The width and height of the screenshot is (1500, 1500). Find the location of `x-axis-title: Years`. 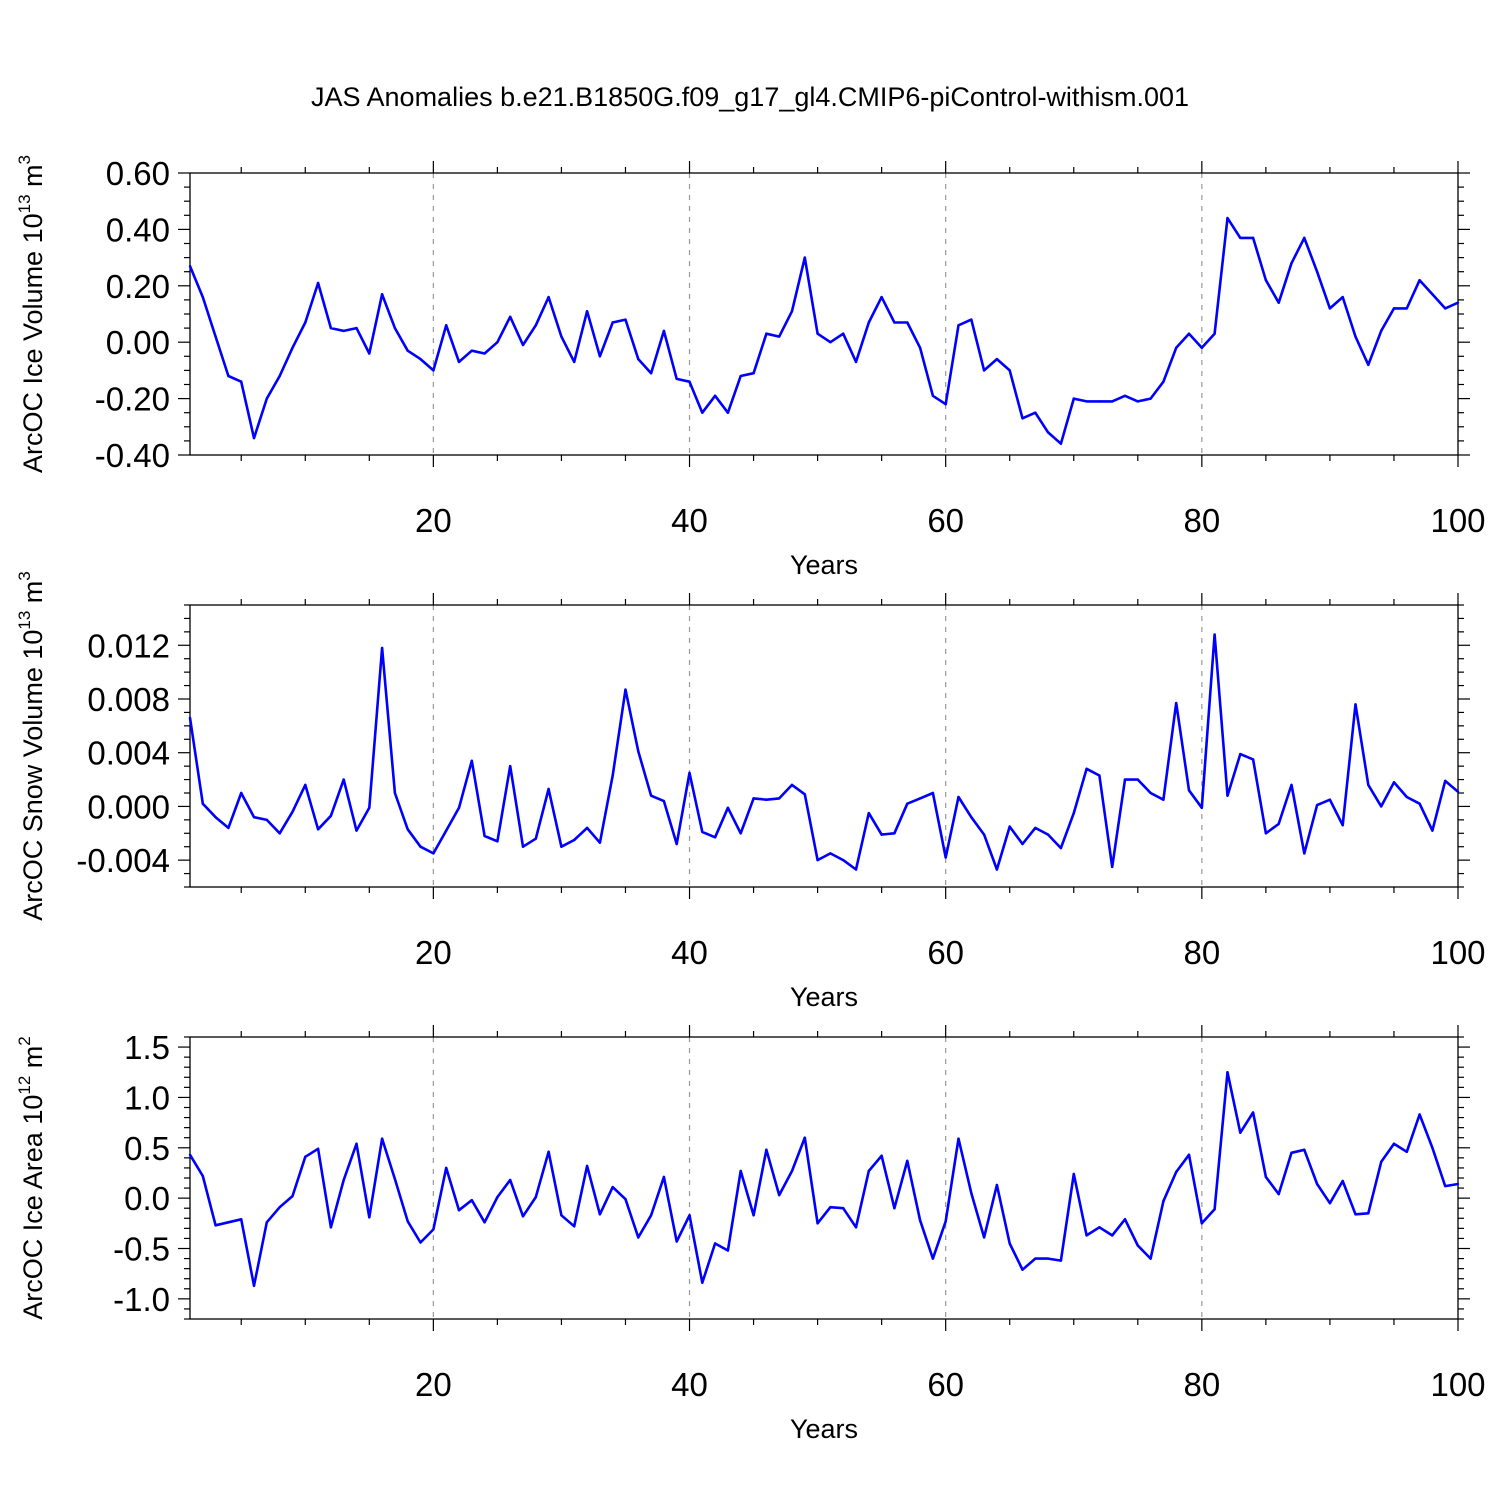

x-axis-title: Years is located at coordinates (824, 1429).